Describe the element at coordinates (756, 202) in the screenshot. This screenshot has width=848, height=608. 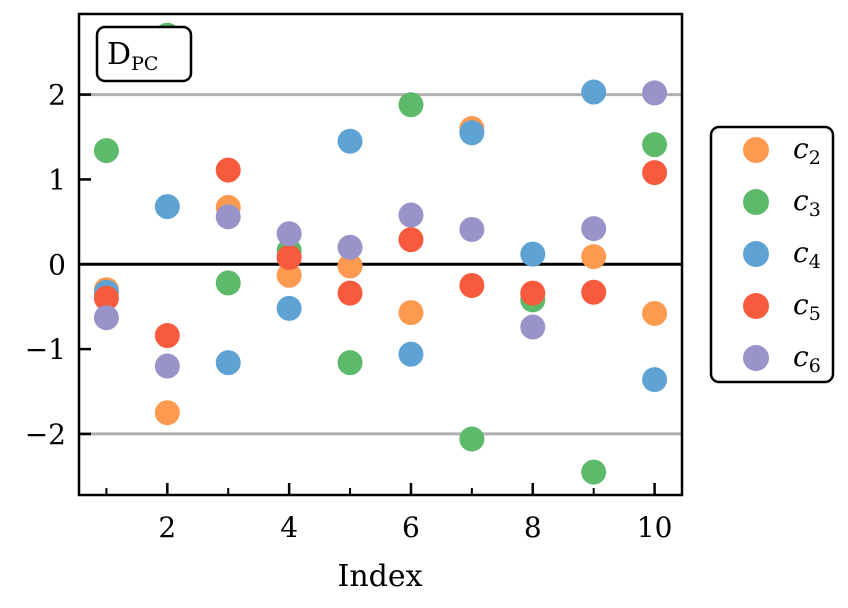
I see `legend-marker-c3` at that location.